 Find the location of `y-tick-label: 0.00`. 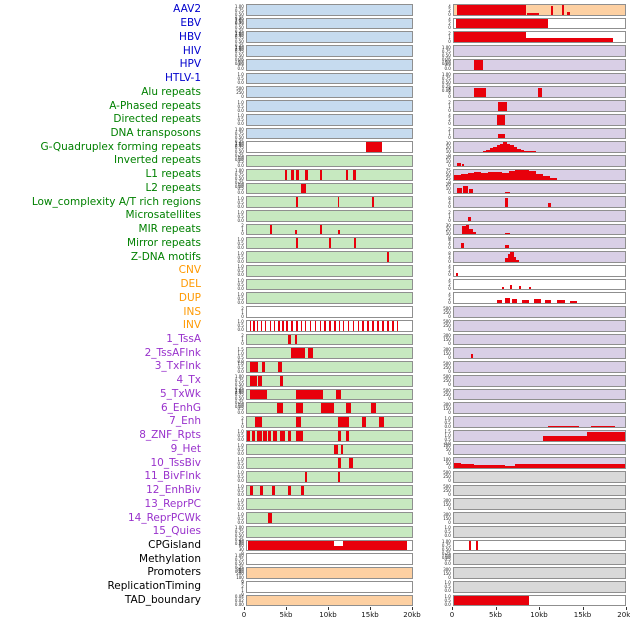

y-tick-label: 0.00 is located at coordinates (239, 571).